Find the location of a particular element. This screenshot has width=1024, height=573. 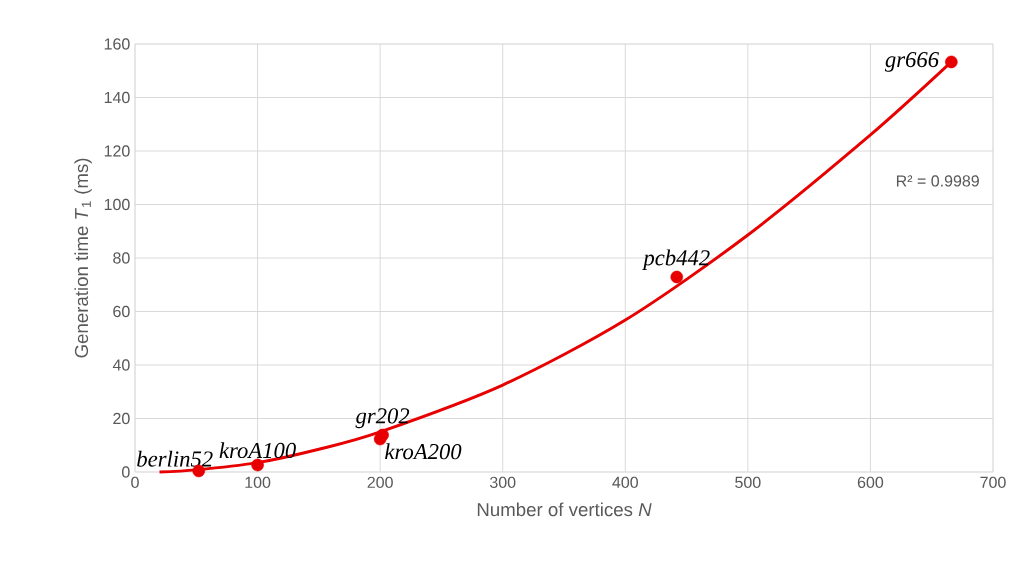

y-tick-label: 20 is located at coordinates (121, 418).